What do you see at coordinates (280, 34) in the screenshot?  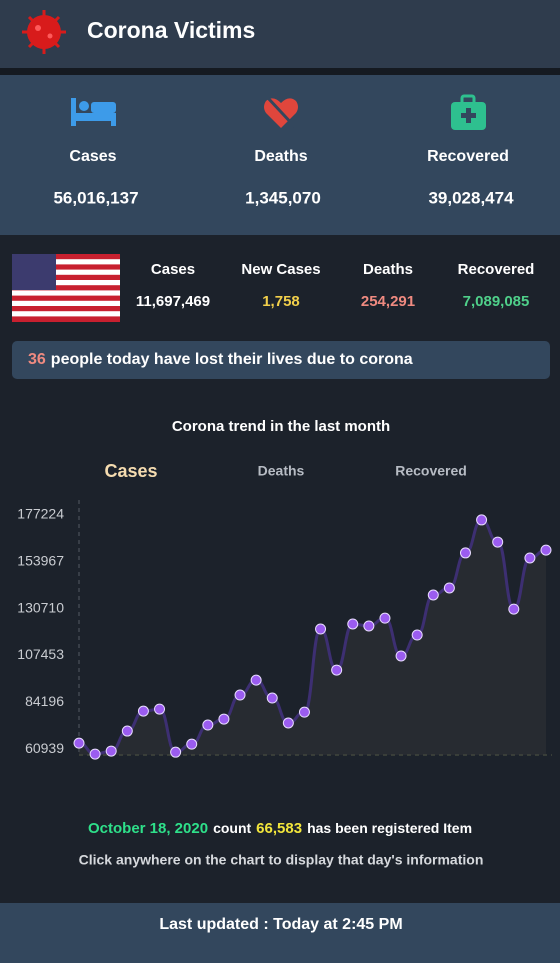 I see `header-bar` at bounding box center [280, 34].